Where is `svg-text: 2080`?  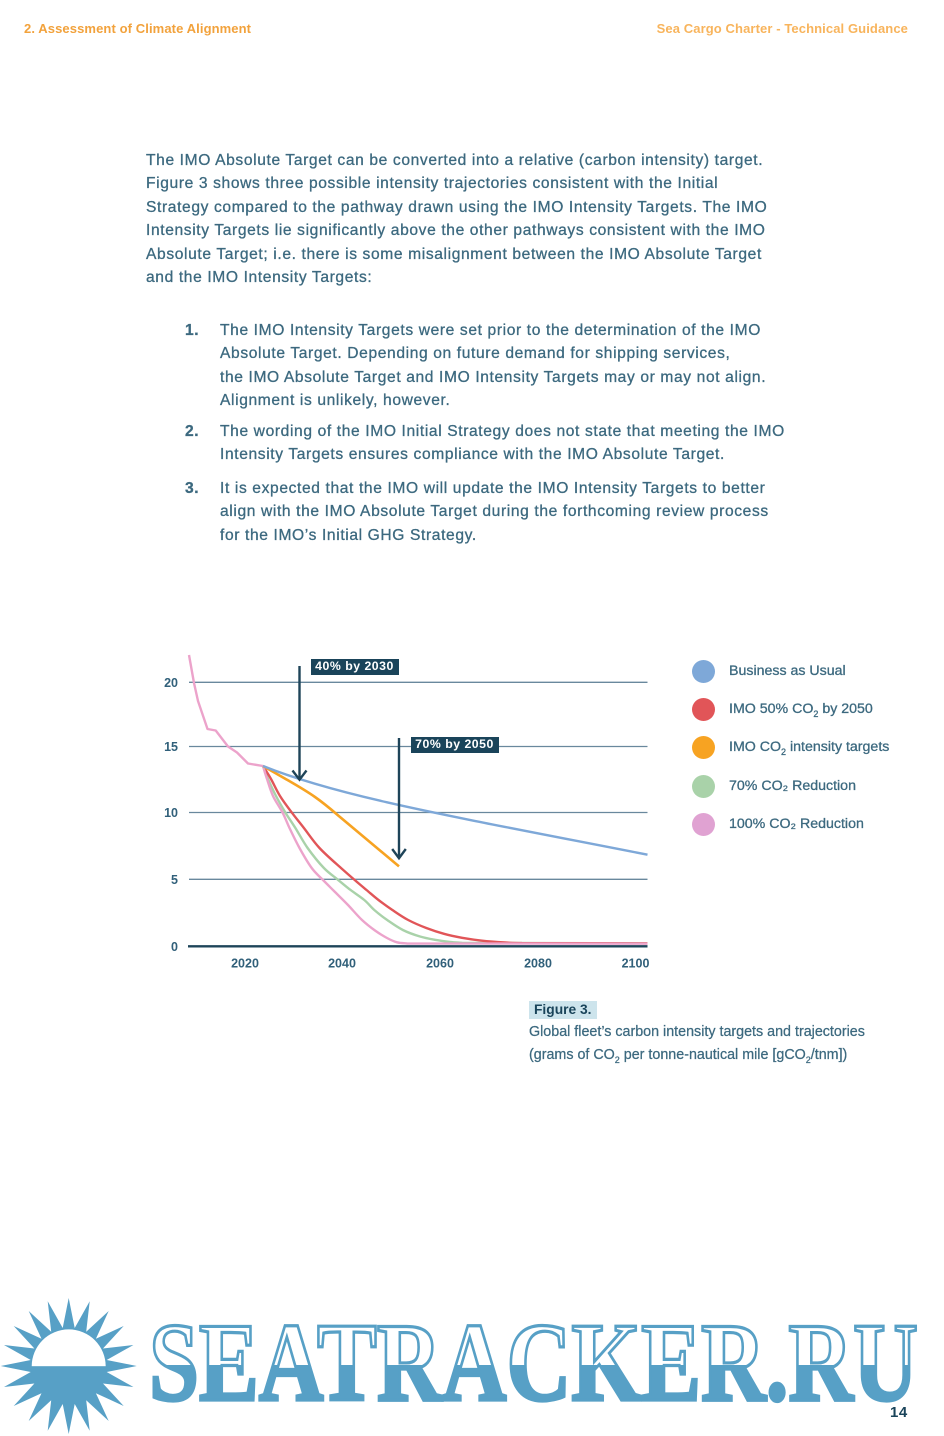 svg-text: 2080 is located at coordinates (538, 964).